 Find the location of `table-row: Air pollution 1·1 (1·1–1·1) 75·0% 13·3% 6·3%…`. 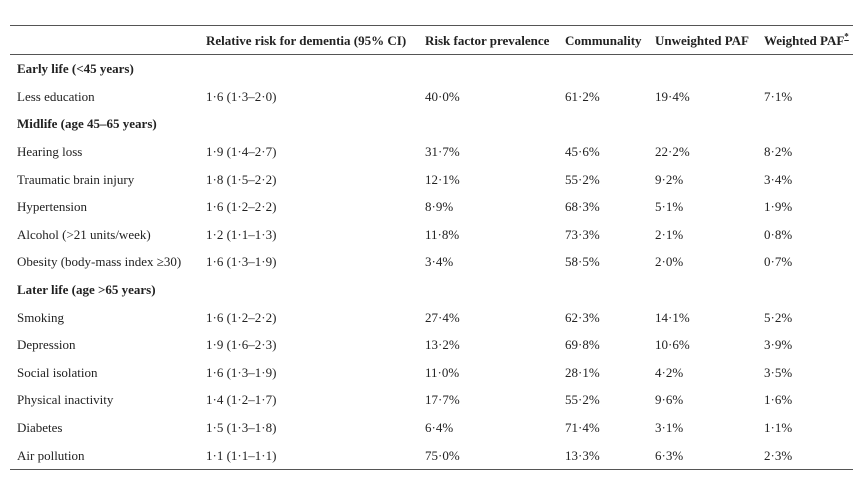

table-row: Air pollution 1·1 (1·1–1·1) 75·0% 13·3% 6·3%… is located at coordinates (431, 455).